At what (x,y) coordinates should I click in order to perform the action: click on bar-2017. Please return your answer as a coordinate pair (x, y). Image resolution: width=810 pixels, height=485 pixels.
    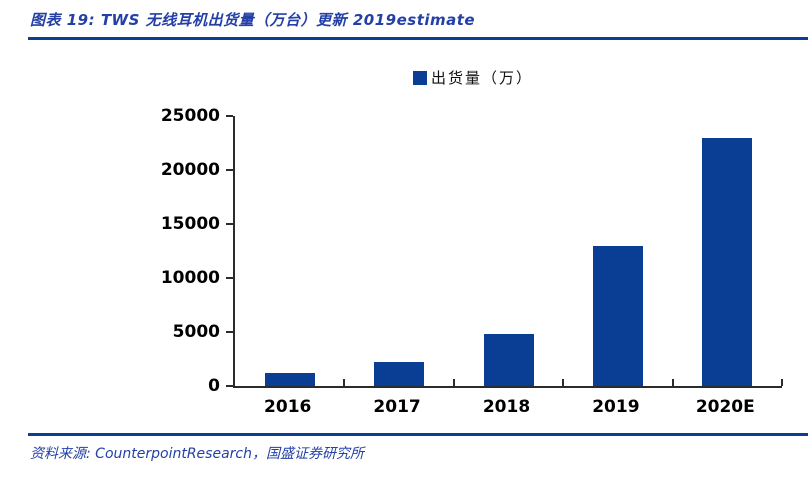
    Looking at the image, I should click on (399, 374).